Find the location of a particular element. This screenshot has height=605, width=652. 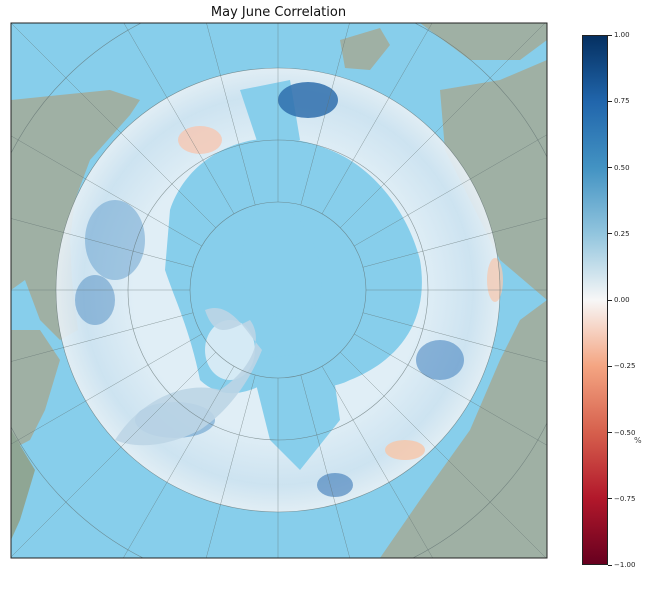

colorbar-tick-label: −0.25 is located at coordinates (625, 366).